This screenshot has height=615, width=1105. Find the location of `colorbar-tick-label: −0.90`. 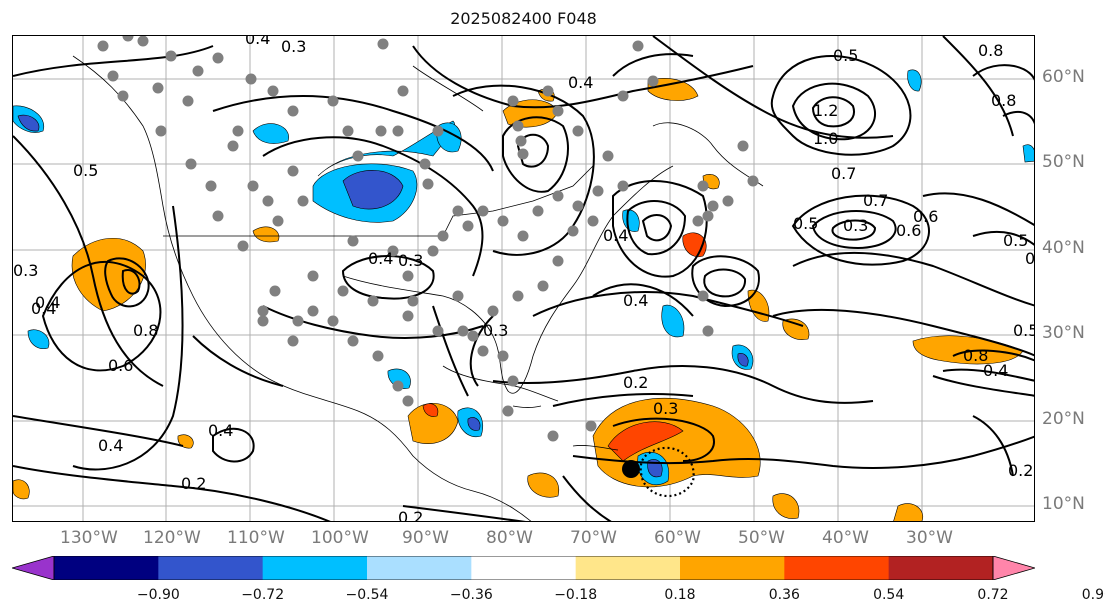

colorbar-tick-label: −0.90 is located at coordinates (158, 595).